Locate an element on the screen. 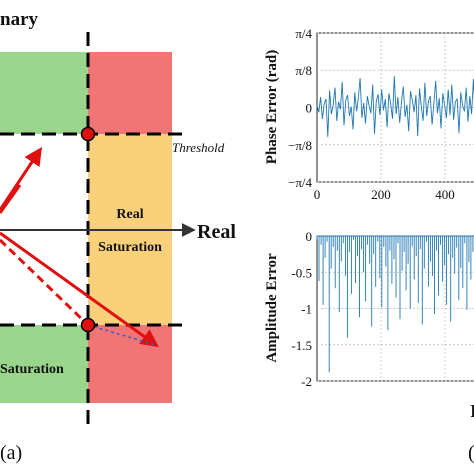  phase-x-ticks: 0 200 400 is located at coordinates (384, 194).